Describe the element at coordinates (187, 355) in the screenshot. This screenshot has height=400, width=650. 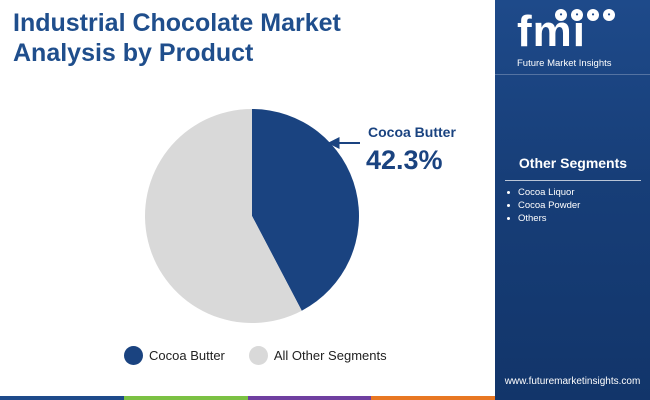
I see `legend-label-cocoa-butter: Cocoa Butter` at that location.